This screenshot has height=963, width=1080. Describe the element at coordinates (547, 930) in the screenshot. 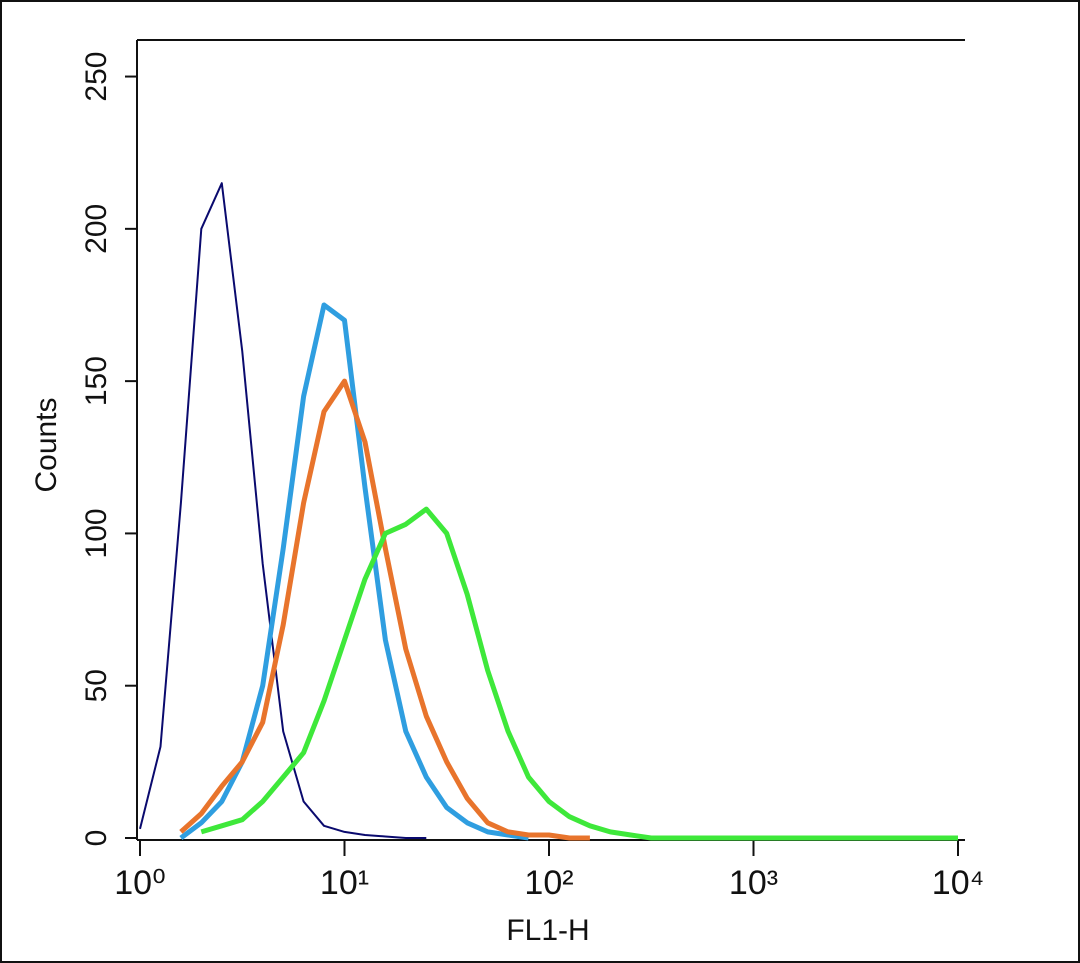

I see `x-axis-label: FL1-H` at that location.